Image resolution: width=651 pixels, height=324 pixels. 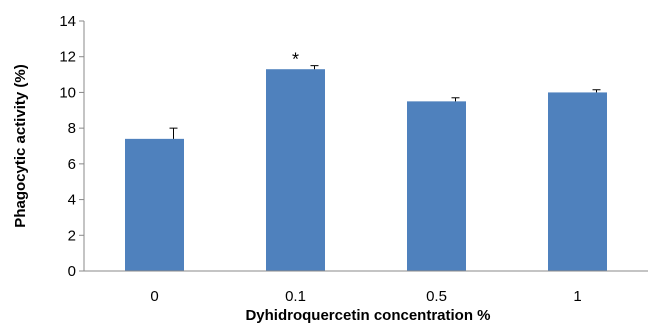 What do you see at coordinates (72, 235) in the screenshot?
I see `y-tick-label: 2` at bounding box center [72, 235].